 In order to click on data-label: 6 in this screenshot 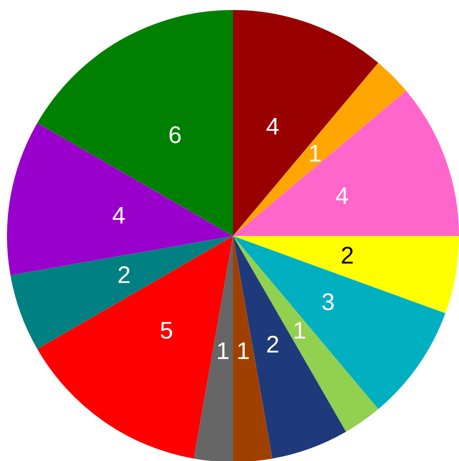, I will do `click(175, 136)`.